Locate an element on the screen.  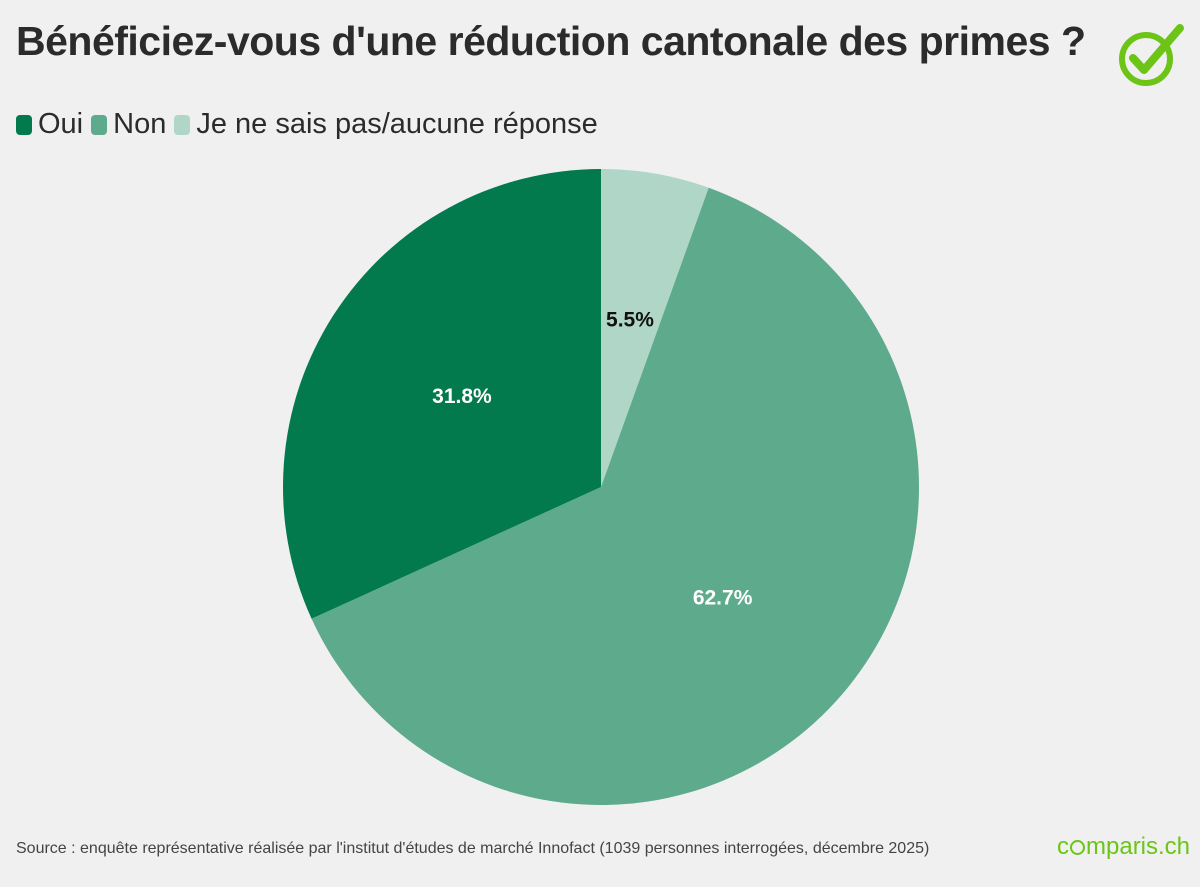
comparis-logo: c mparis.ch is located at coordinates (1124, 846).